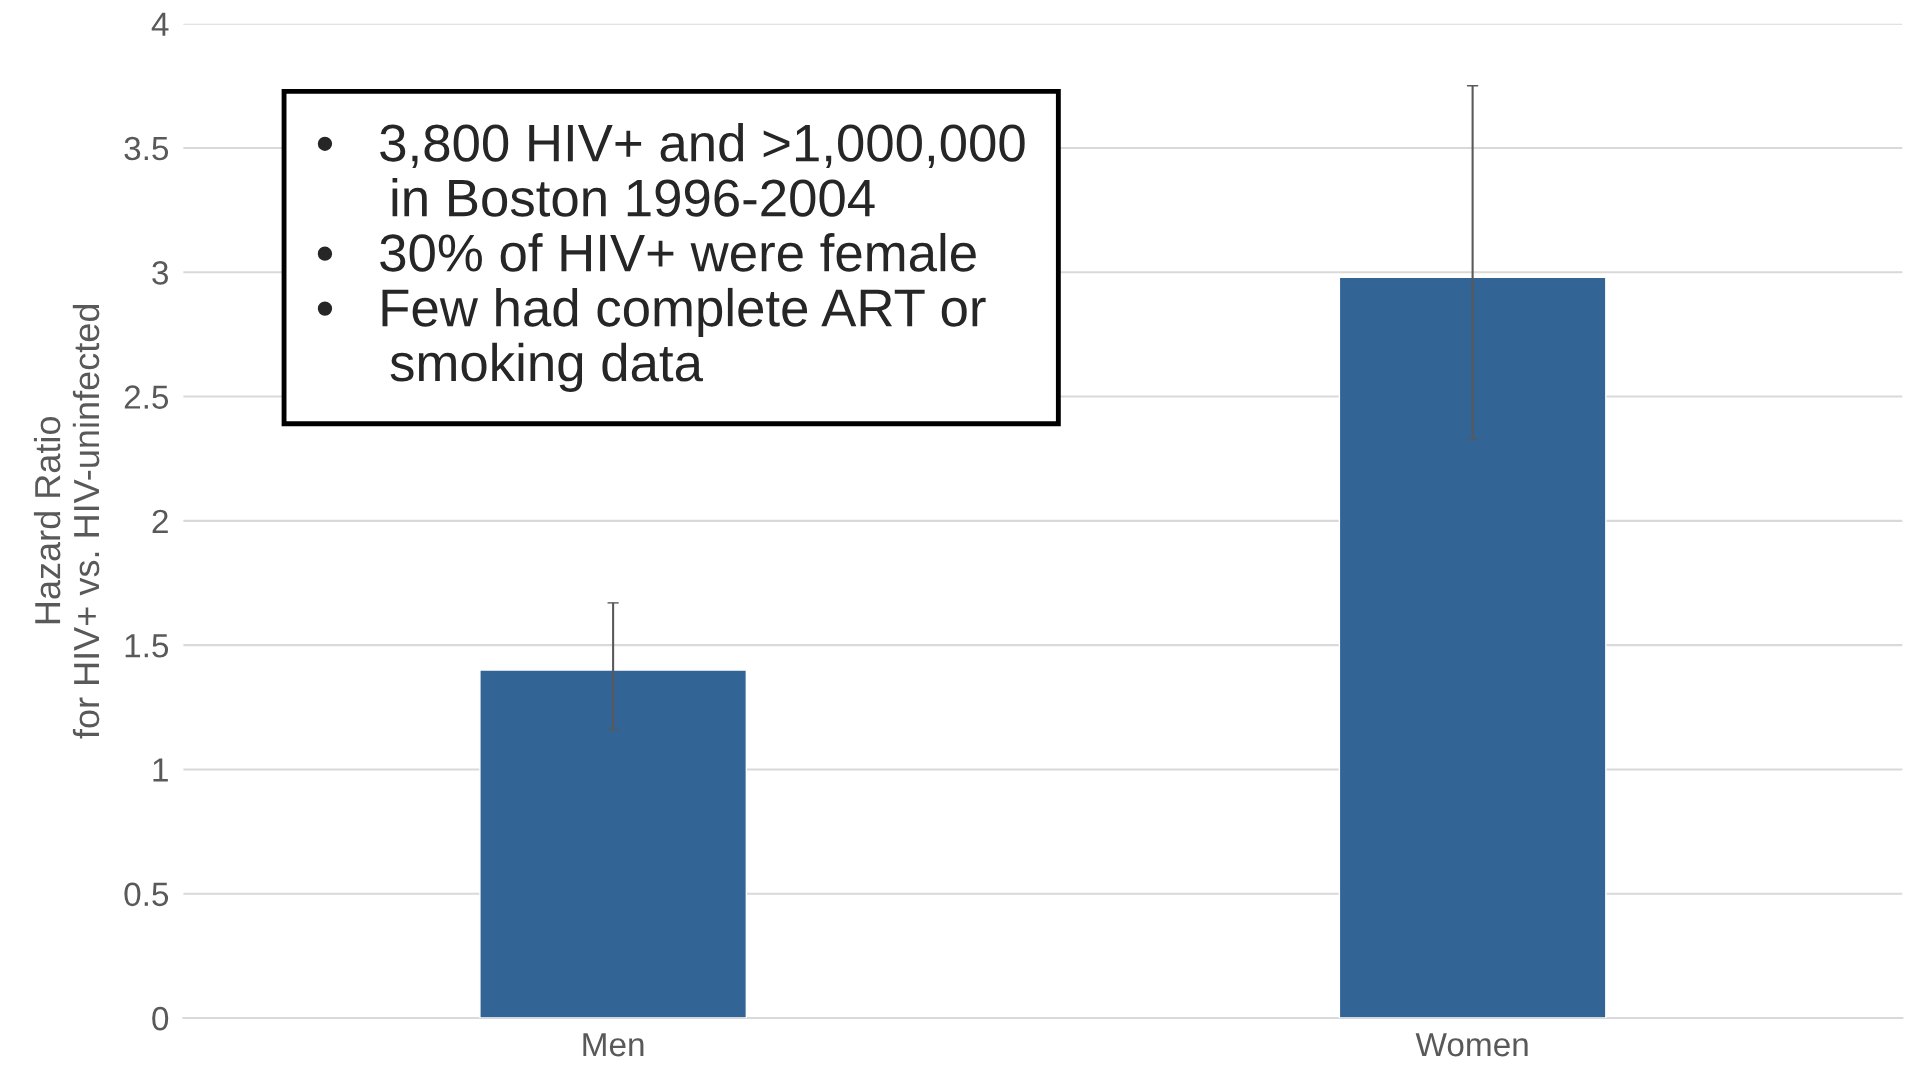 The image size is (1910, 1075). Describe the element at coordinates (160, 273) in the screenshot. I see `y-tick-label: 3` at that location.